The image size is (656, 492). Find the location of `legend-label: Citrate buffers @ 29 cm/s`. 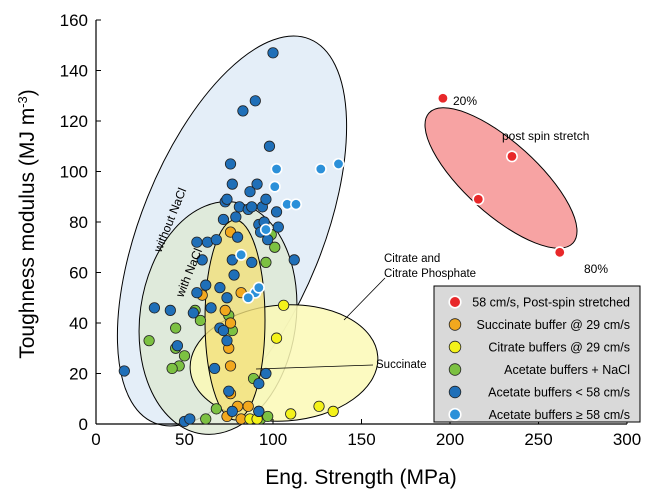

legend-label: Citrate buffers @ 29 cm/s is located at coordinates (559, 348).